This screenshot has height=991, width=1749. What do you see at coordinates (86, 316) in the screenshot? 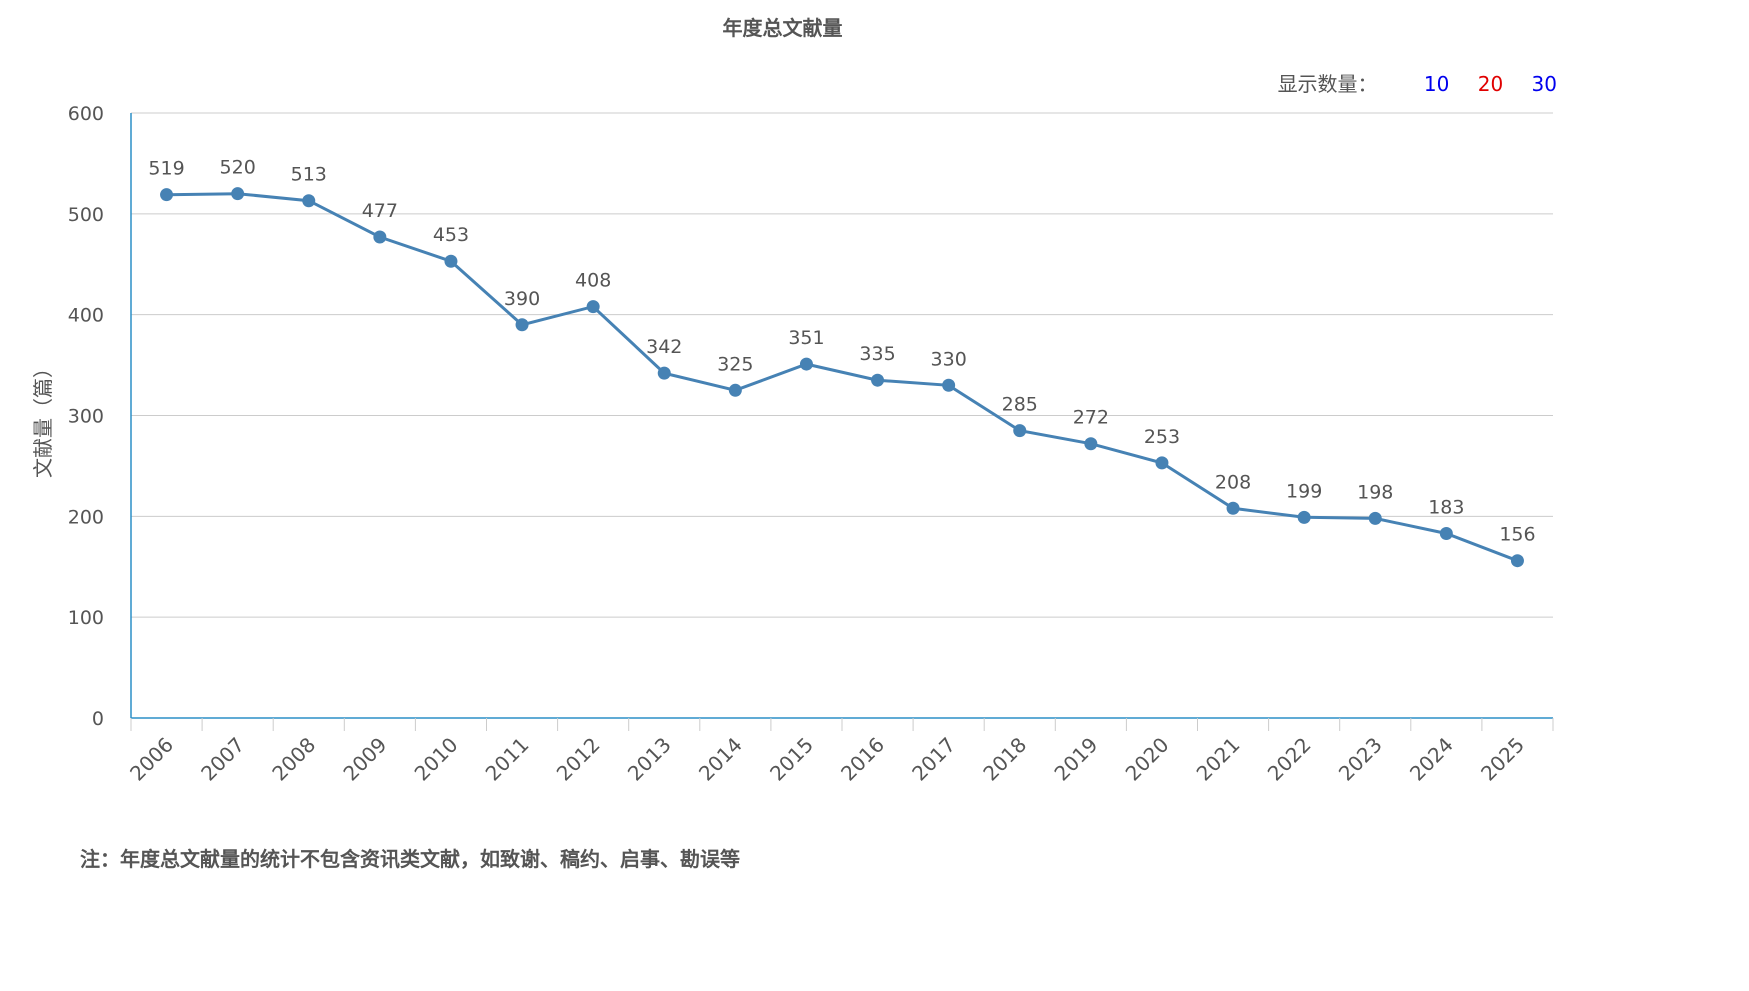
I see `y-tick-label: 400` at bounding box center [86, 316].